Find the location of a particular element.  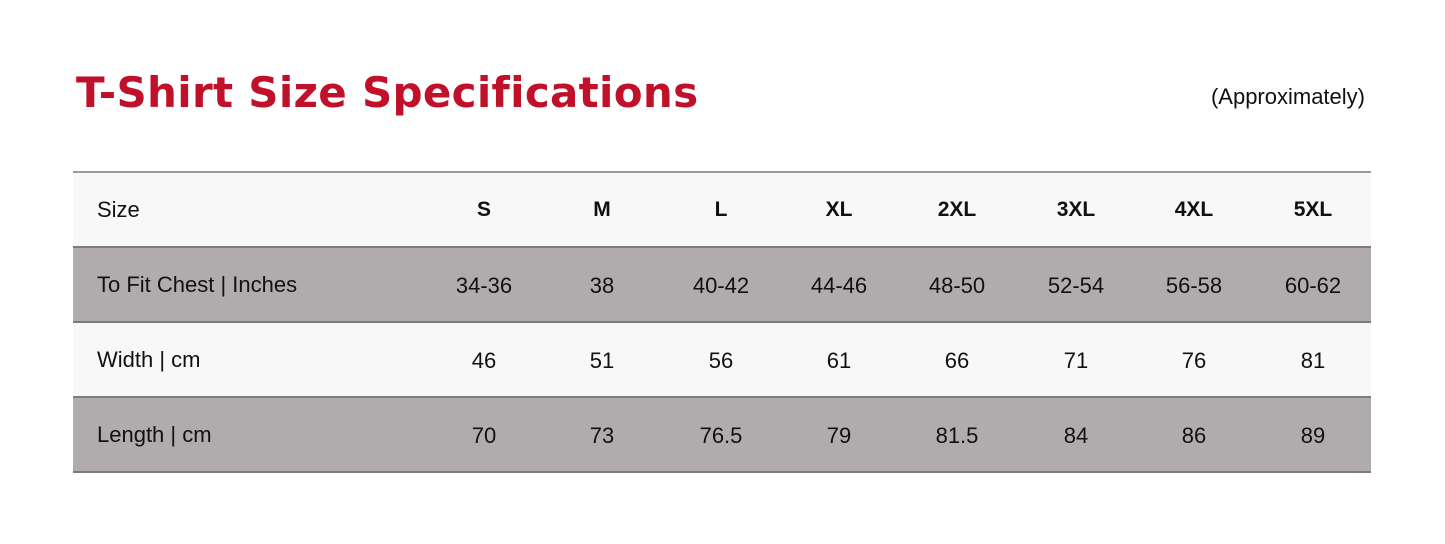

approximate-note: (Approximately) is located at coordinates (1287, 96).